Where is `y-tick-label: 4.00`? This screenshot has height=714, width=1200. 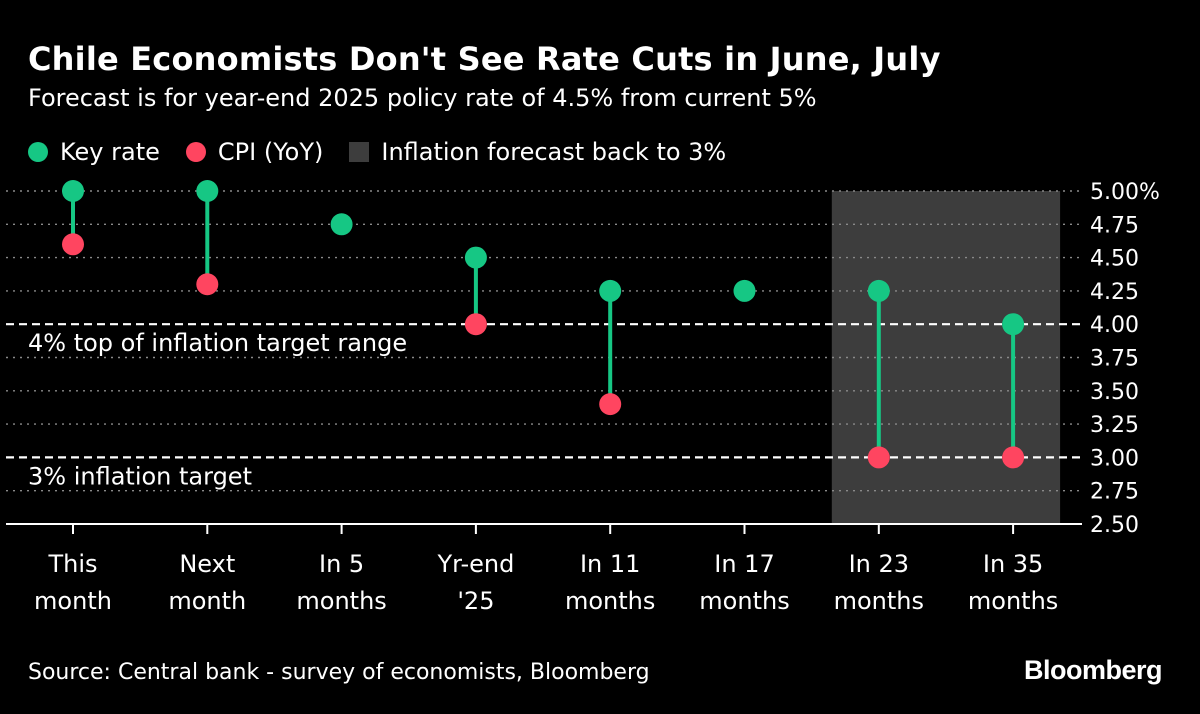
y-tick-label: 4.00 is located at coordinates (1114, 325).